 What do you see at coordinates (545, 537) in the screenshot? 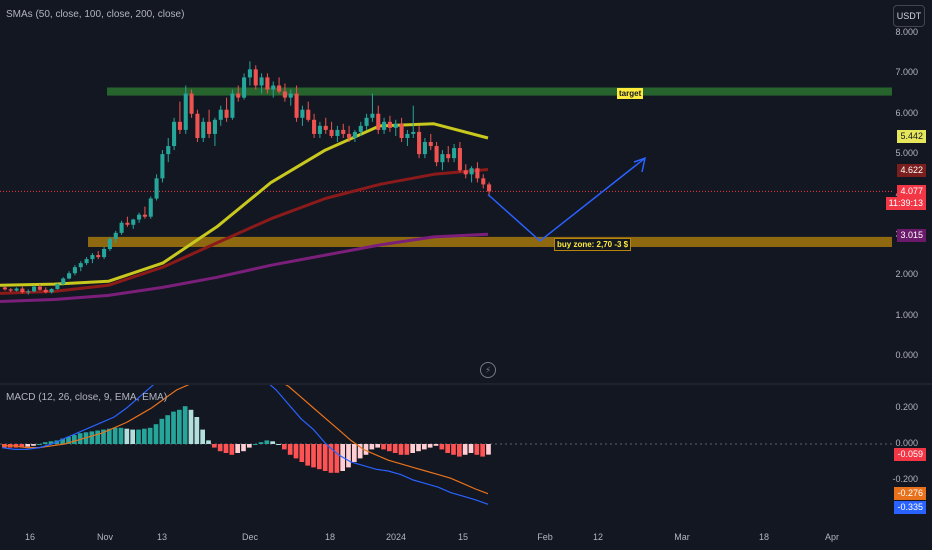
I see `time-axis-tick: Feb` at bounding box center [545, 537].